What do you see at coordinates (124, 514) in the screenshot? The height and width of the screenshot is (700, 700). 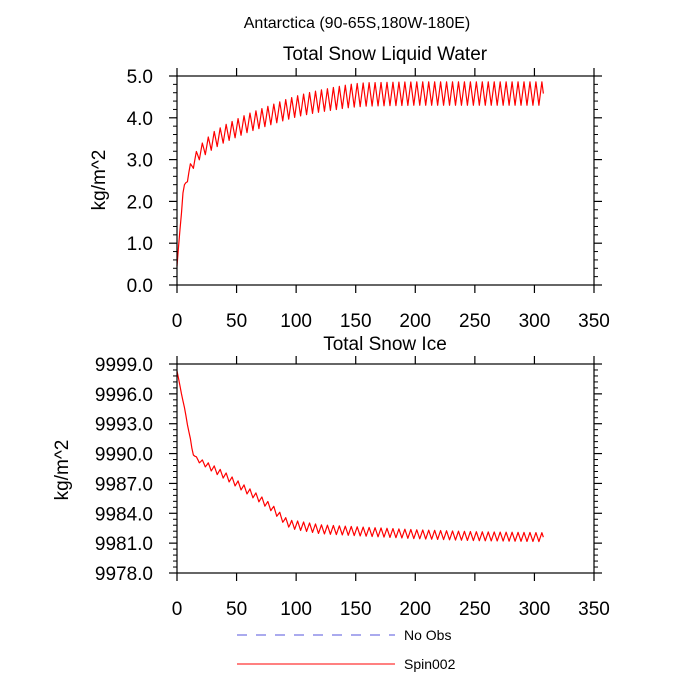 I see `y-tick-label: 9984.0` at bounding box center [124, 514].